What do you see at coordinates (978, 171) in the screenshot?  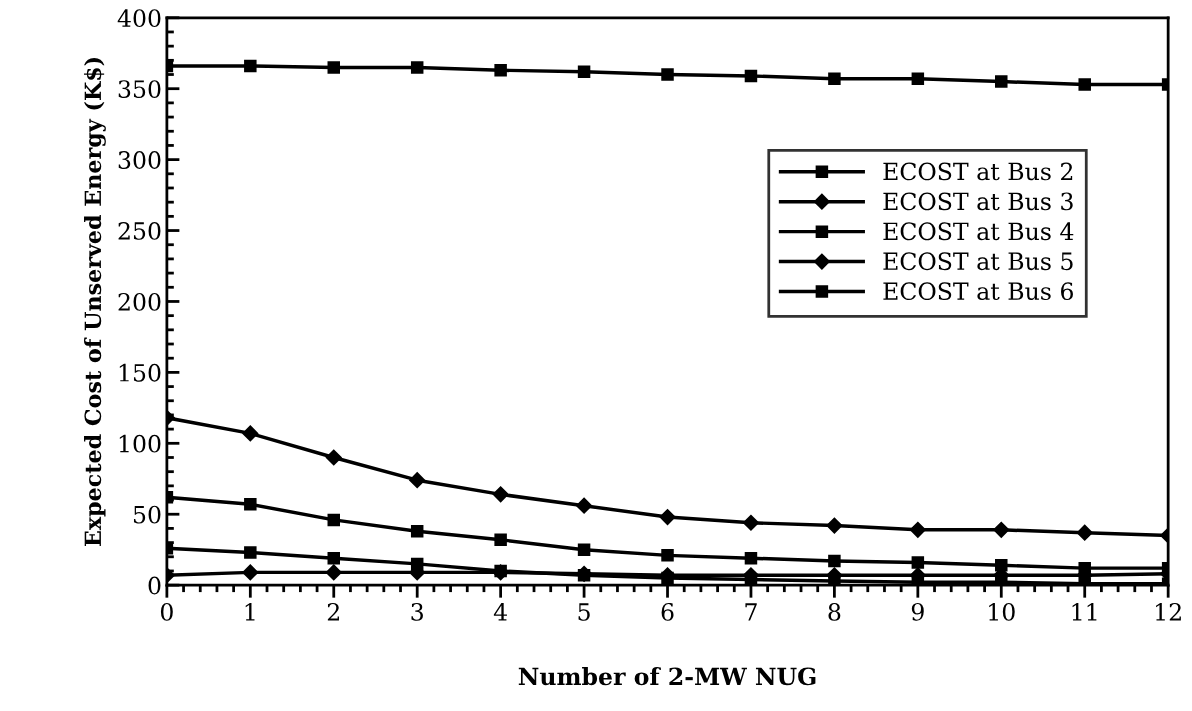 I see `legend-label: ECOST at Bus 2` at bounding box center [978, 171].